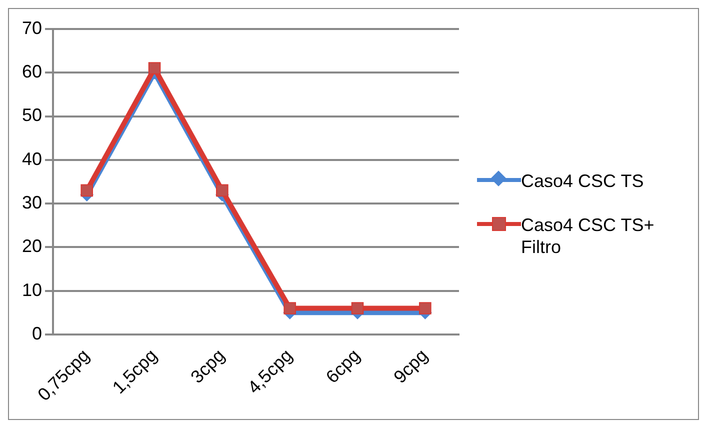  What do you see at coordinates (37, 333) in the screenshot?
I see `y-tick-label: 0` at bounding box center [37, 333].